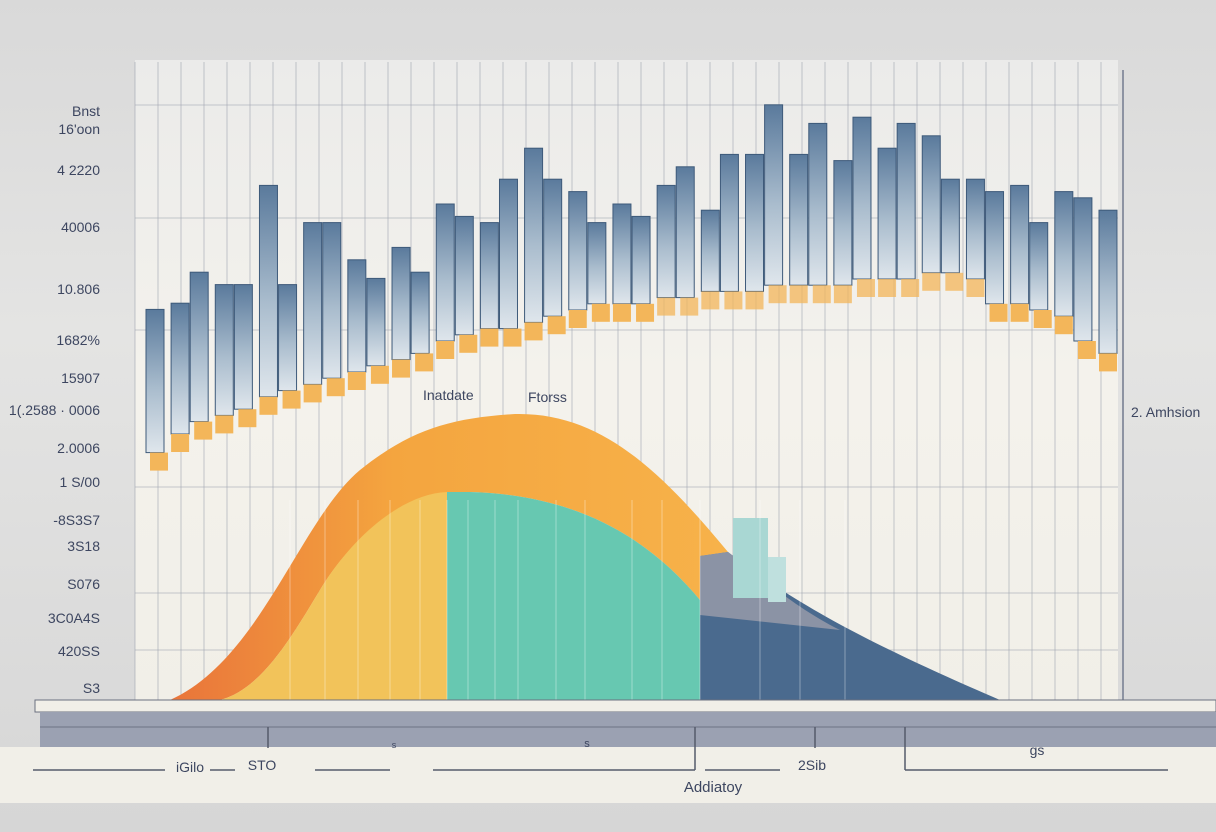  What do you see at coordinates (78, 448) in the screenshot?
I see `y-tick-label: 2.0006` at bounding box center [78, 448].